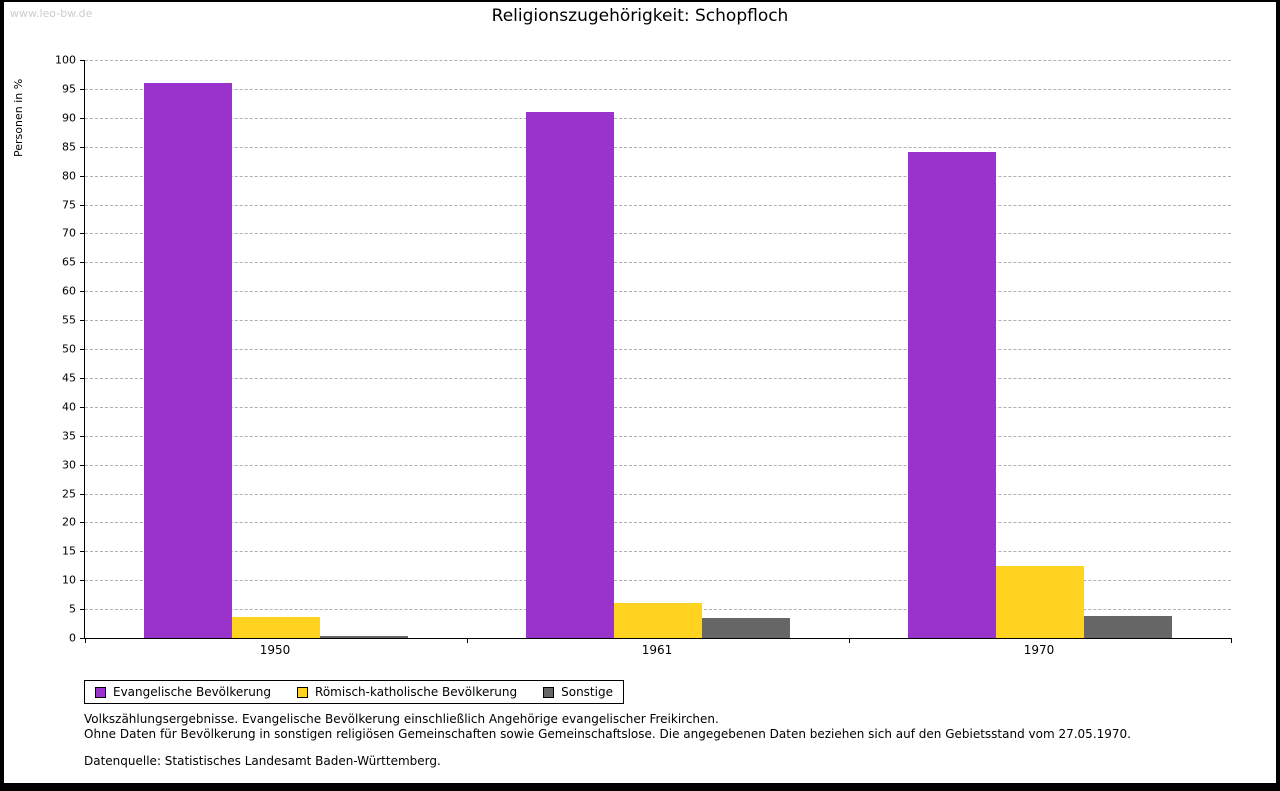  I want to click on y-tick-label: 30, so click(69, 465).